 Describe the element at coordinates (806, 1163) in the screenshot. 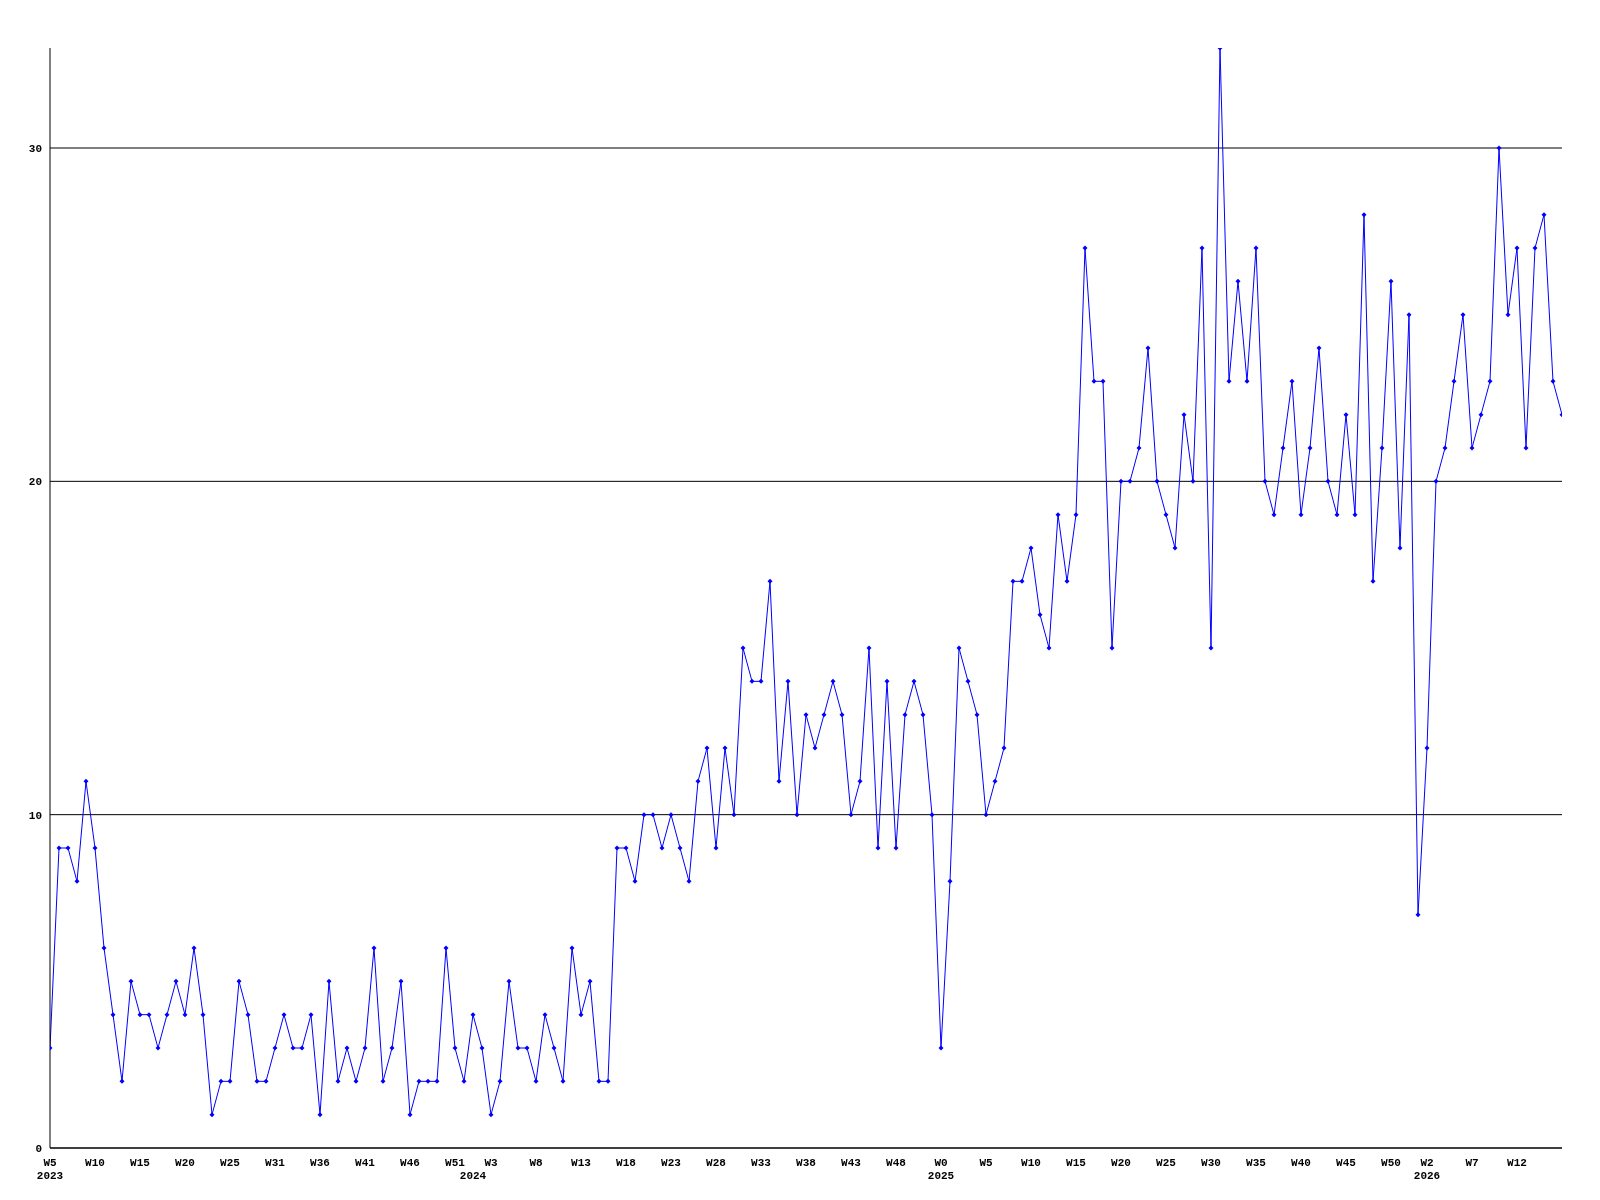

I see `x-tick-label: W38` at that location.